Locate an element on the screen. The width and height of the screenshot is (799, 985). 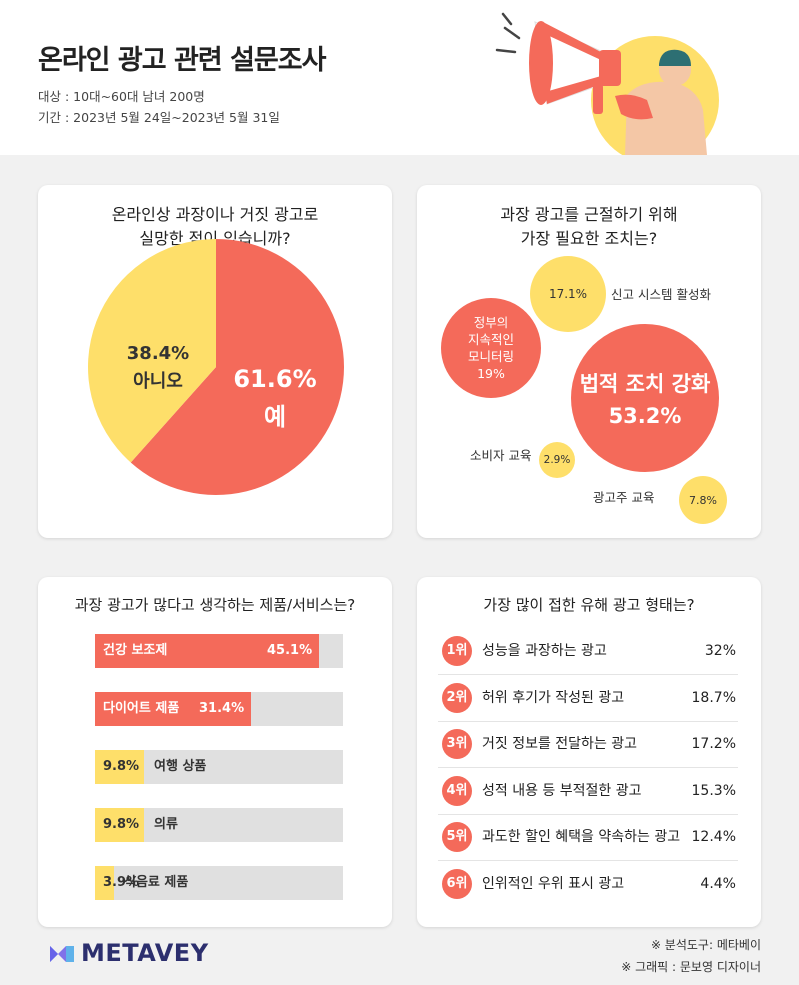
rank-row-3: 3위 거짓 정보를 전달하는 광고 17.2% is located at coordinates (588, 744).